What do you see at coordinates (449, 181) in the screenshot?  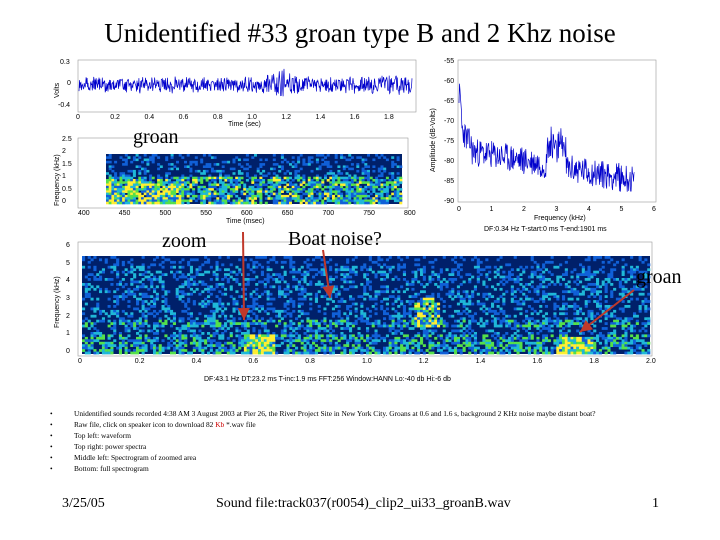 I see `power-spectrum-y-tick: -85` at bounding box center [449, 181].